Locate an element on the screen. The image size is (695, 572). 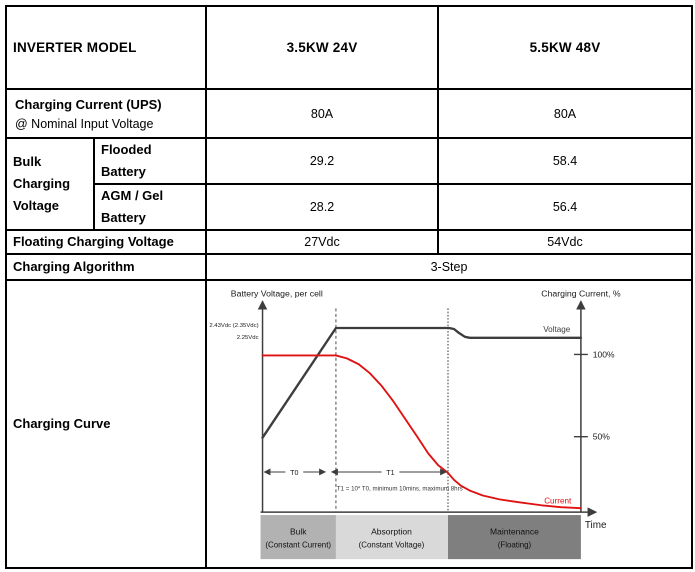
table-row: AGM / Gel Battery 28.2 56.4 is located at coordinates (349, 207).